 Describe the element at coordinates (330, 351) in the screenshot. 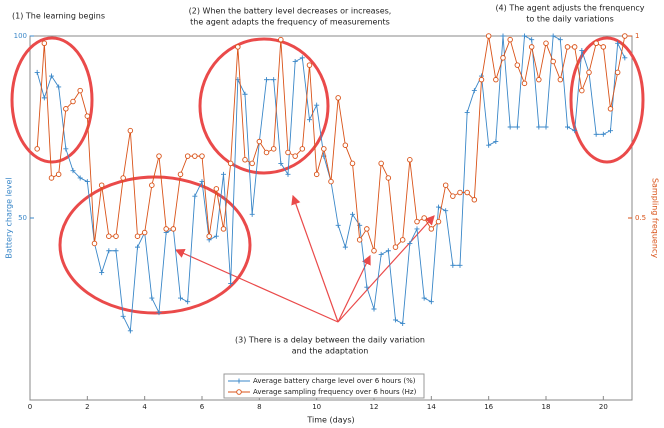

I see `annotation: and the adaptation` at that location.